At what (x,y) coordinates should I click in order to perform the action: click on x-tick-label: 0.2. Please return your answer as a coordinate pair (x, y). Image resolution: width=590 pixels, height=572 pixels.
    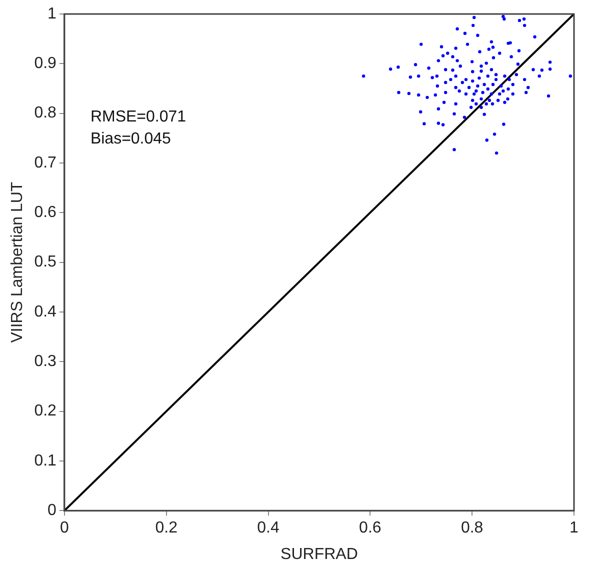
    Looking at the image, I should click on (166, 528).